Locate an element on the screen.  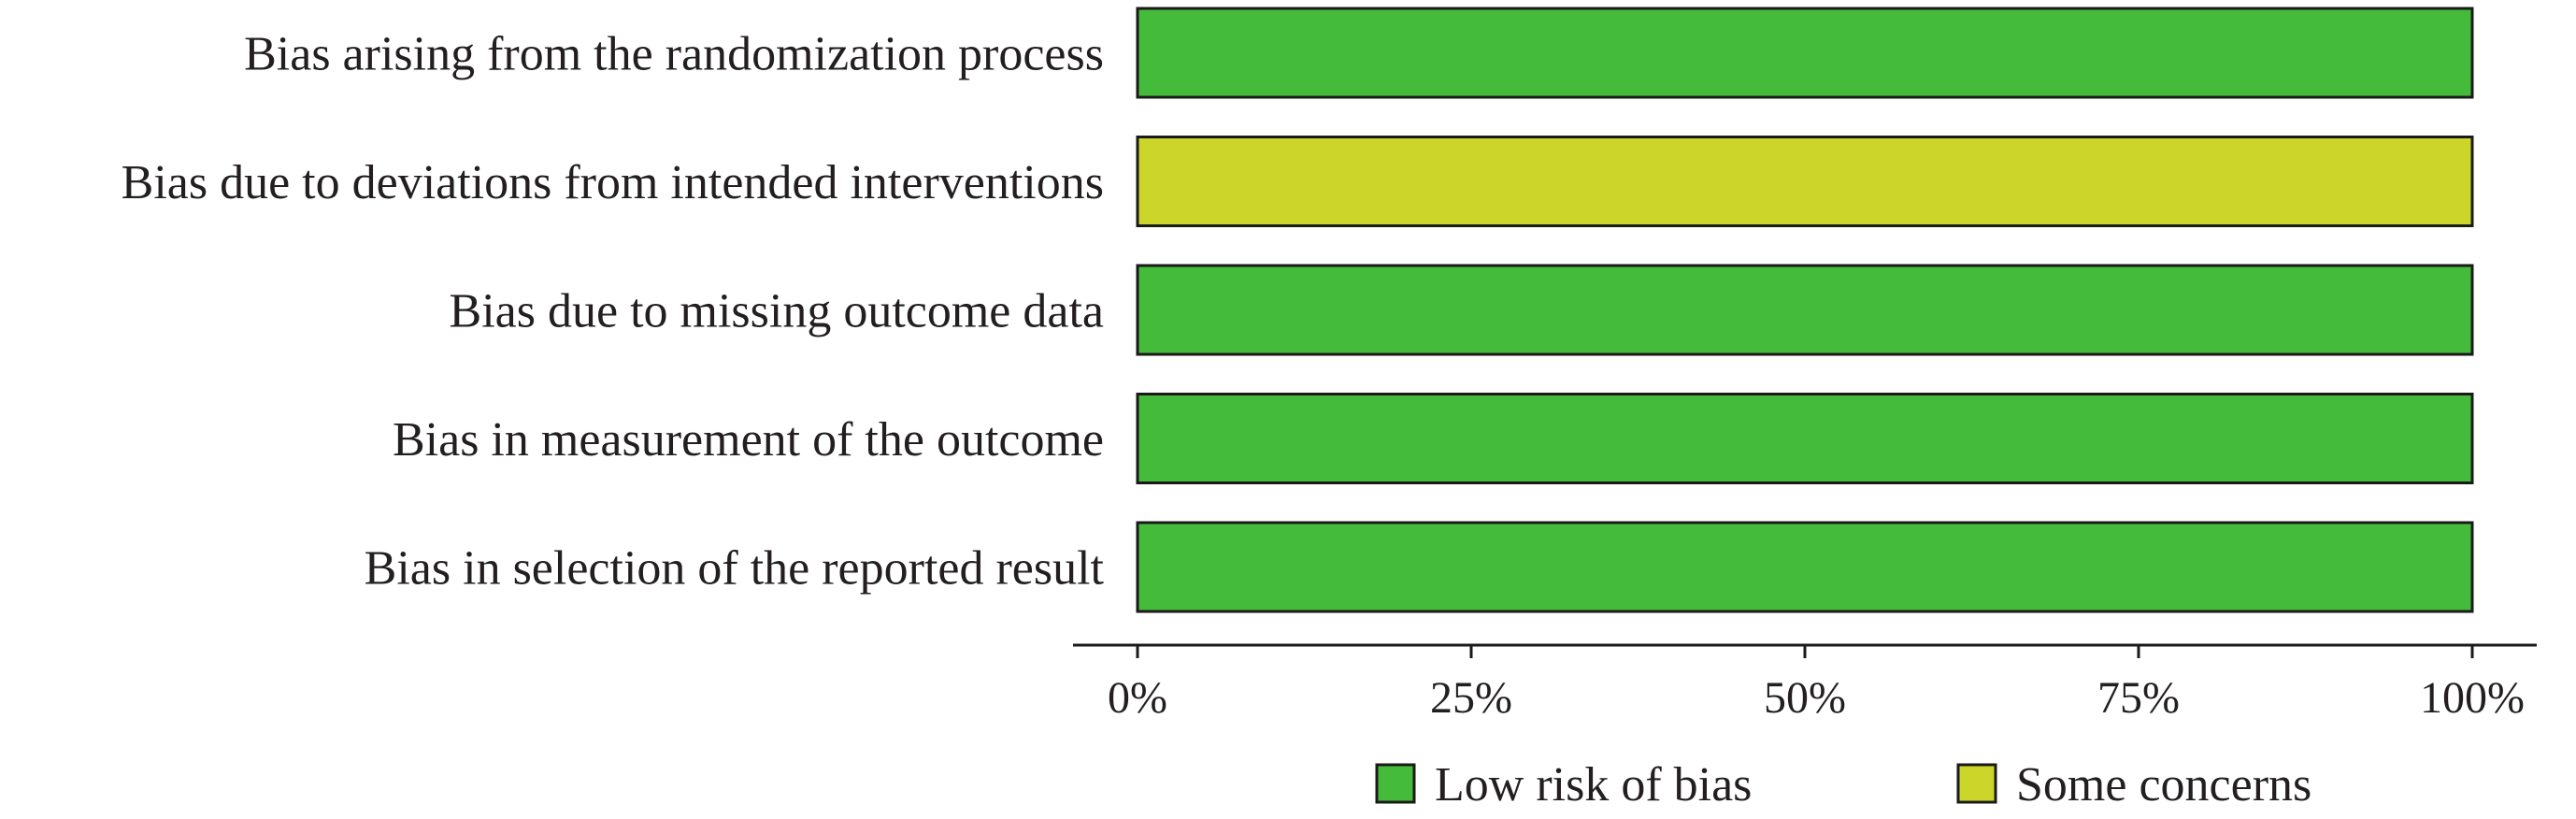
x-axis-ticks: 0% 25% 50% 75% 100% is located at coordinates (1816, 684).